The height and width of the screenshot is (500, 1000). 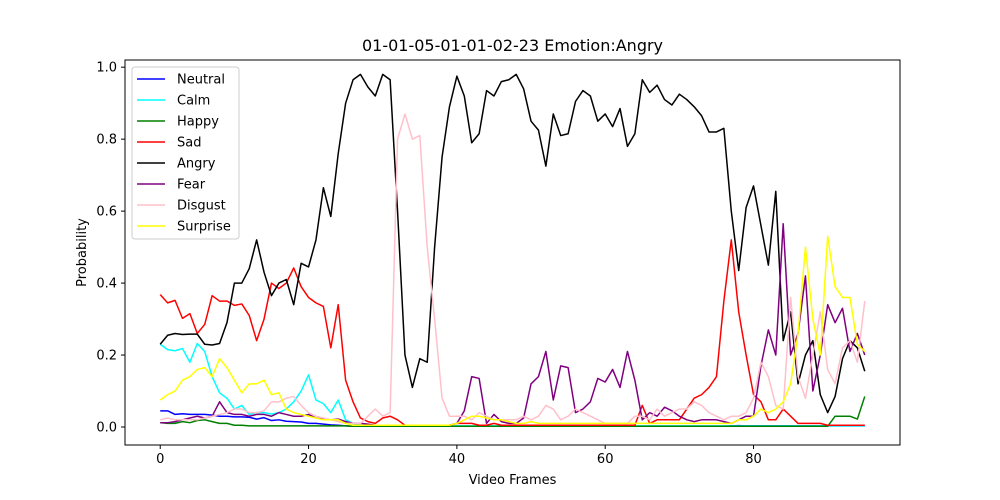 What do you see at coordinates (193, 101) in the screenshot?
I see `legend-label-calm: Calm` at bounding box center [193, 101].